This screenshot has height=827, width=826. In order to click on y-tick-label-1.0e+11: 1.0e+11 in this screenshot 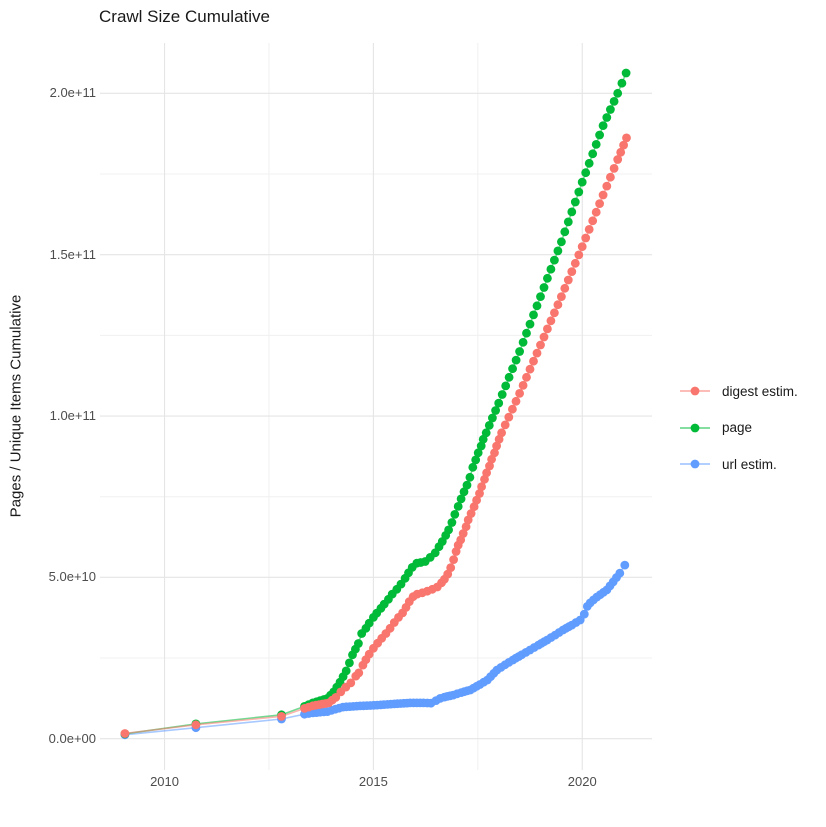, I will do `click(72, 416)`.